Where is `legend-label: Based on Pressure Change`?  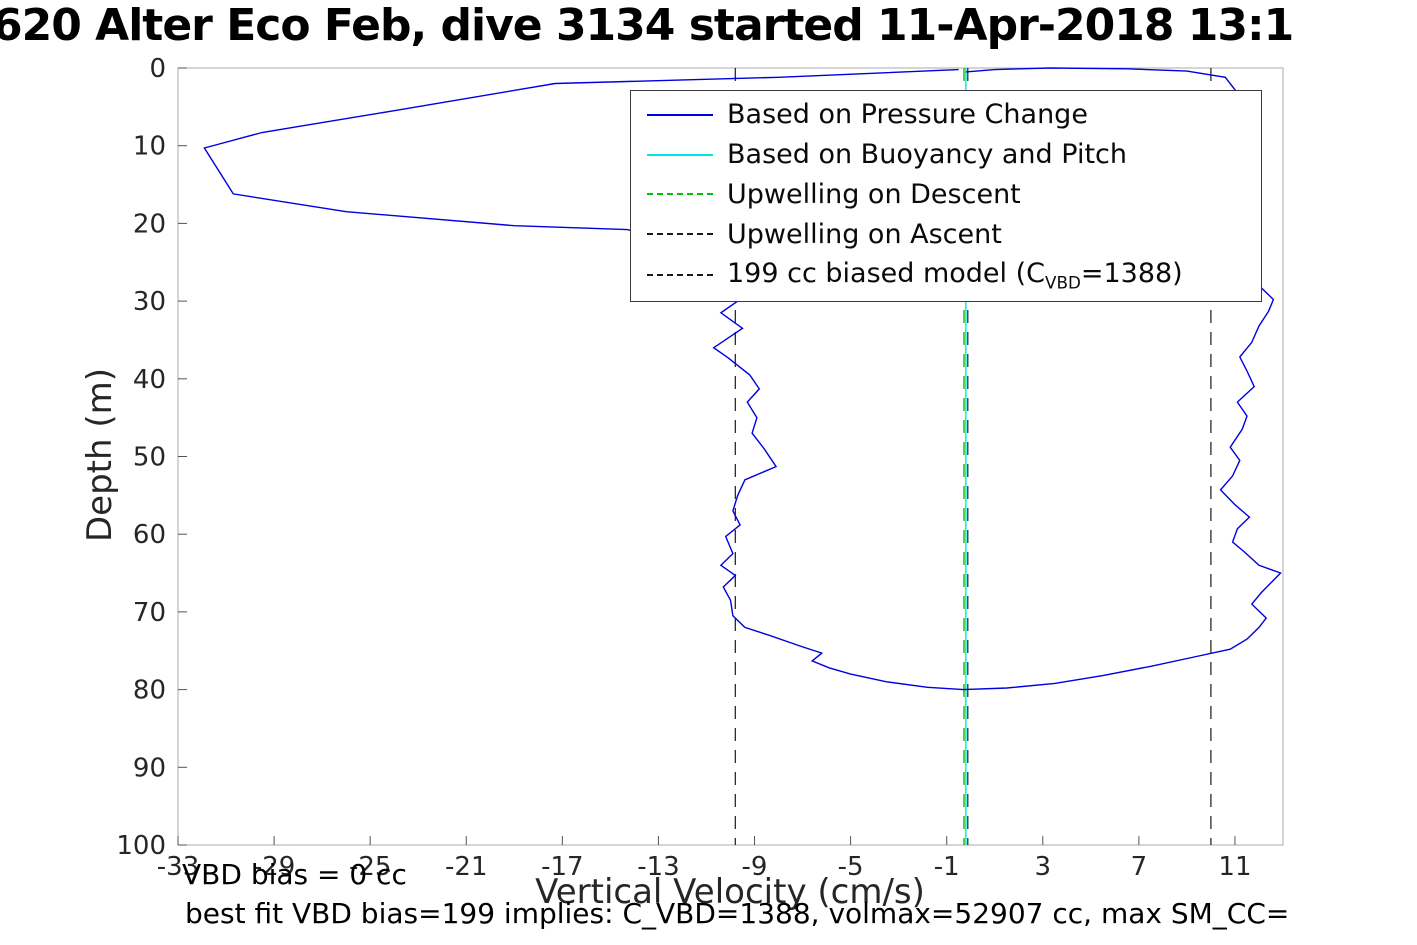 legend-label: Based on Pressure Change is located at coordinates (907, 115).